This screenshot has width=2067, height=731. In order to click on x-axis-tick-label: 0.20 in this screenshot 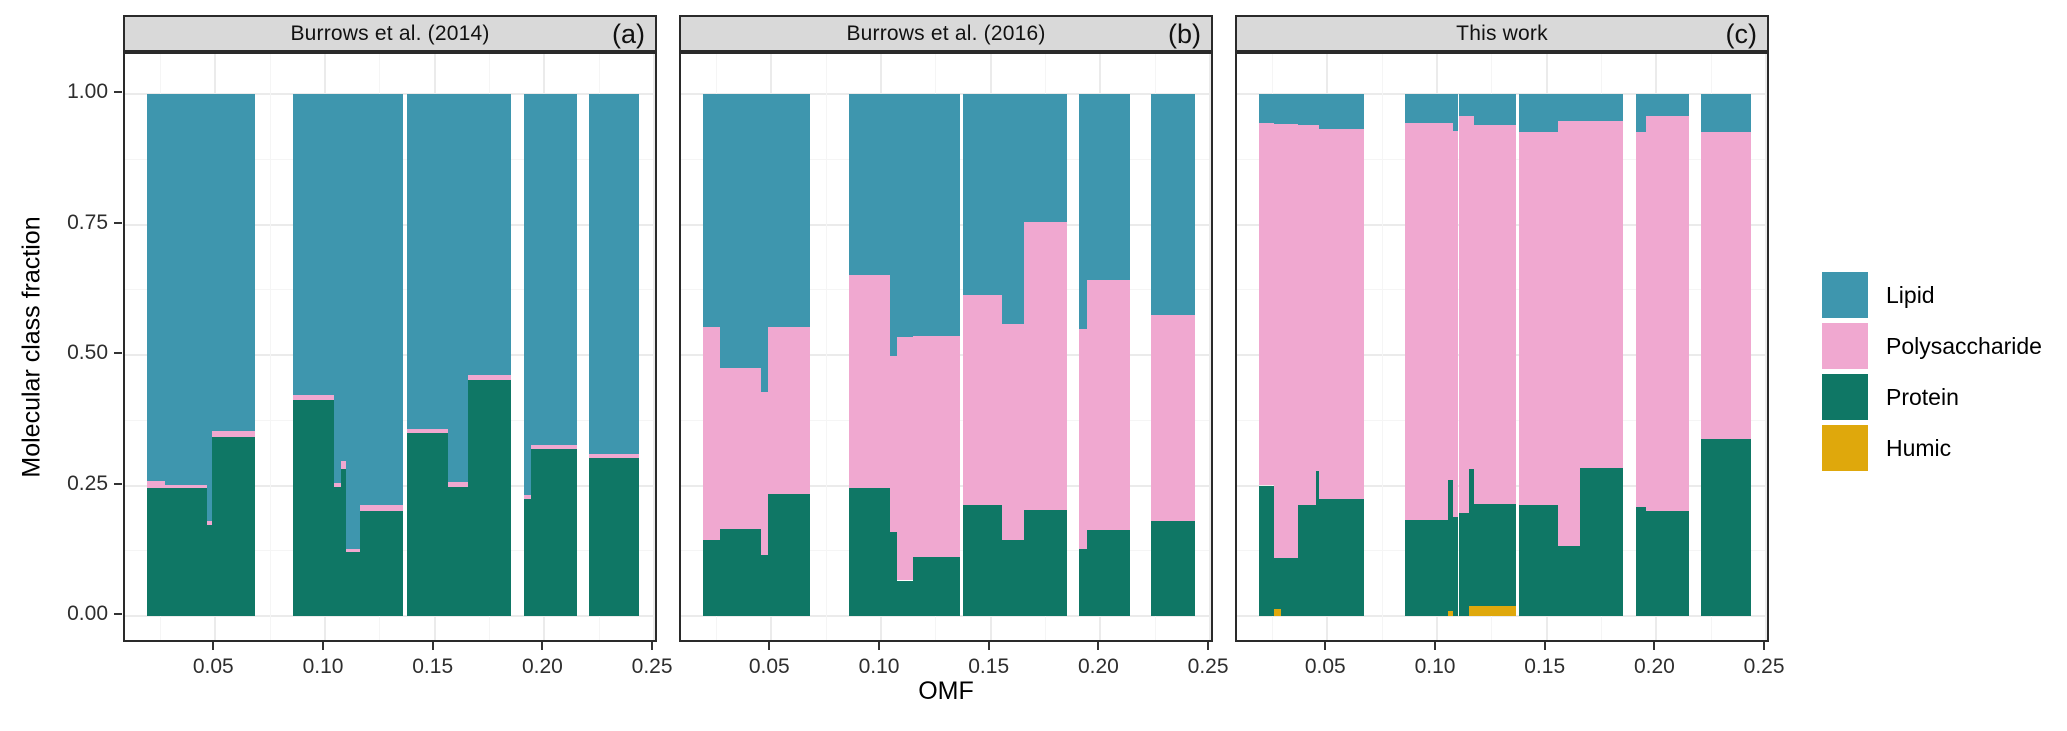, I will do `click(1098, 666)`.